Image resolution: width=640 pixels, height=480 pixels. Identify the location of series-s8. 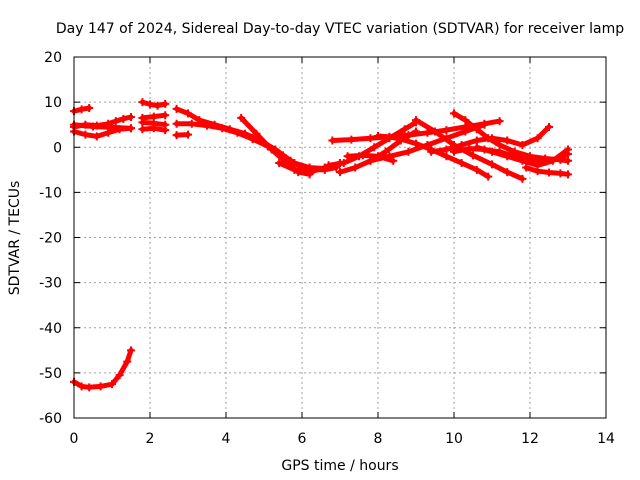
(154, 123).